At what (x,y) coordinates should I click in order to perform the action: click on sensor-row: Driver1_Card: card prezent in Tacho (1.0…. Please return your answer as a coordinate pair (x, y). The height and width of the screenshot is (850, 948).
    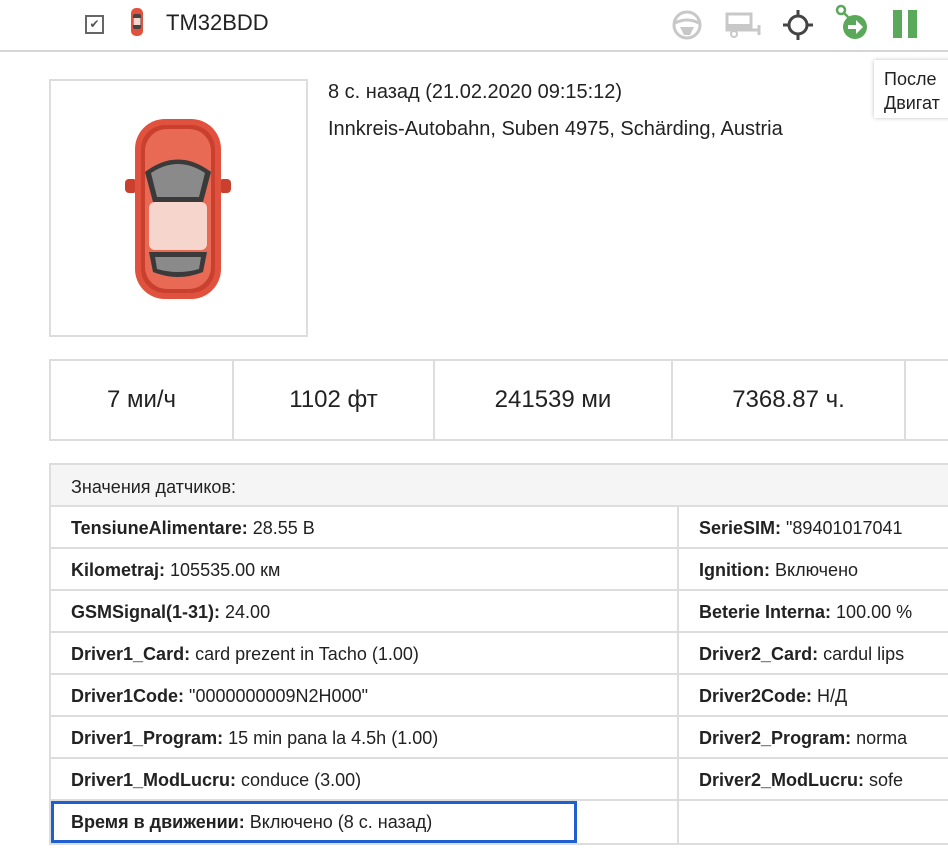
    Looking at the image, I should click on (499, 654).